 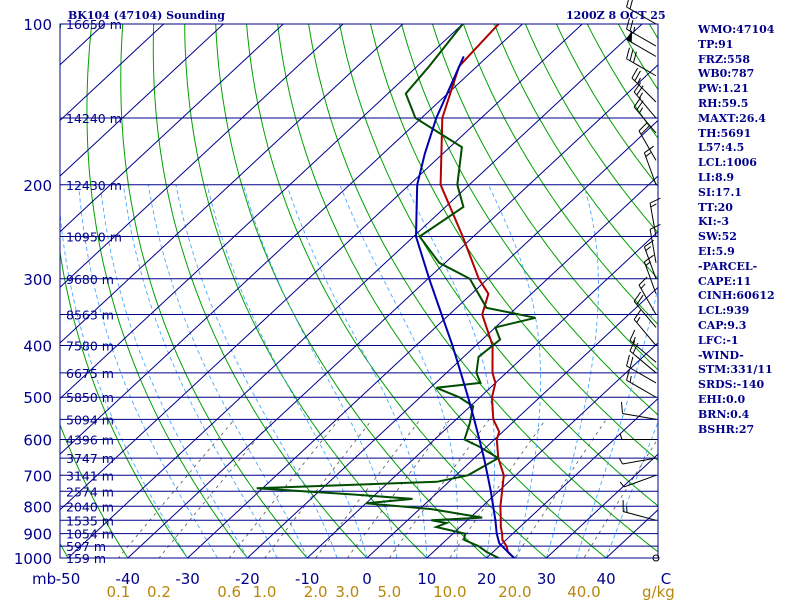 I want to click on index-item: FRZ:558, so click(x=724, y=59).